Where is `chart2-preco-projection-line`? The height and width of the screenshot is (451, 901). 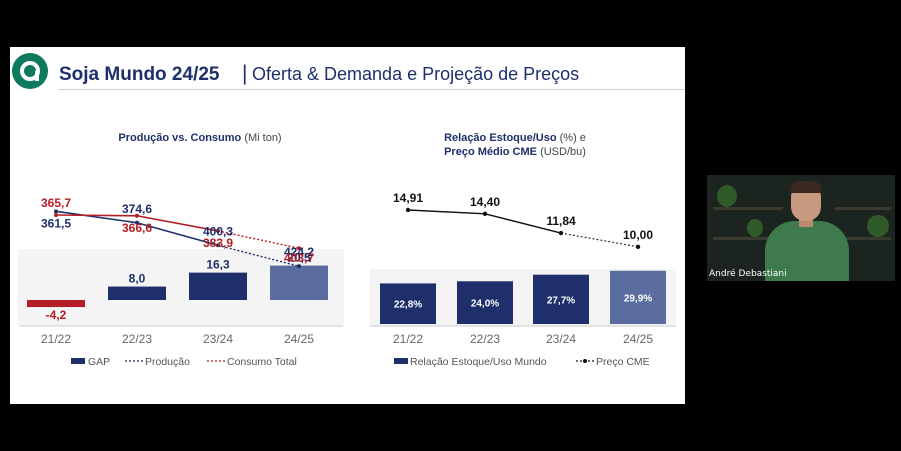 chart2-preco-projection-line is located at coordinates (599, 240).